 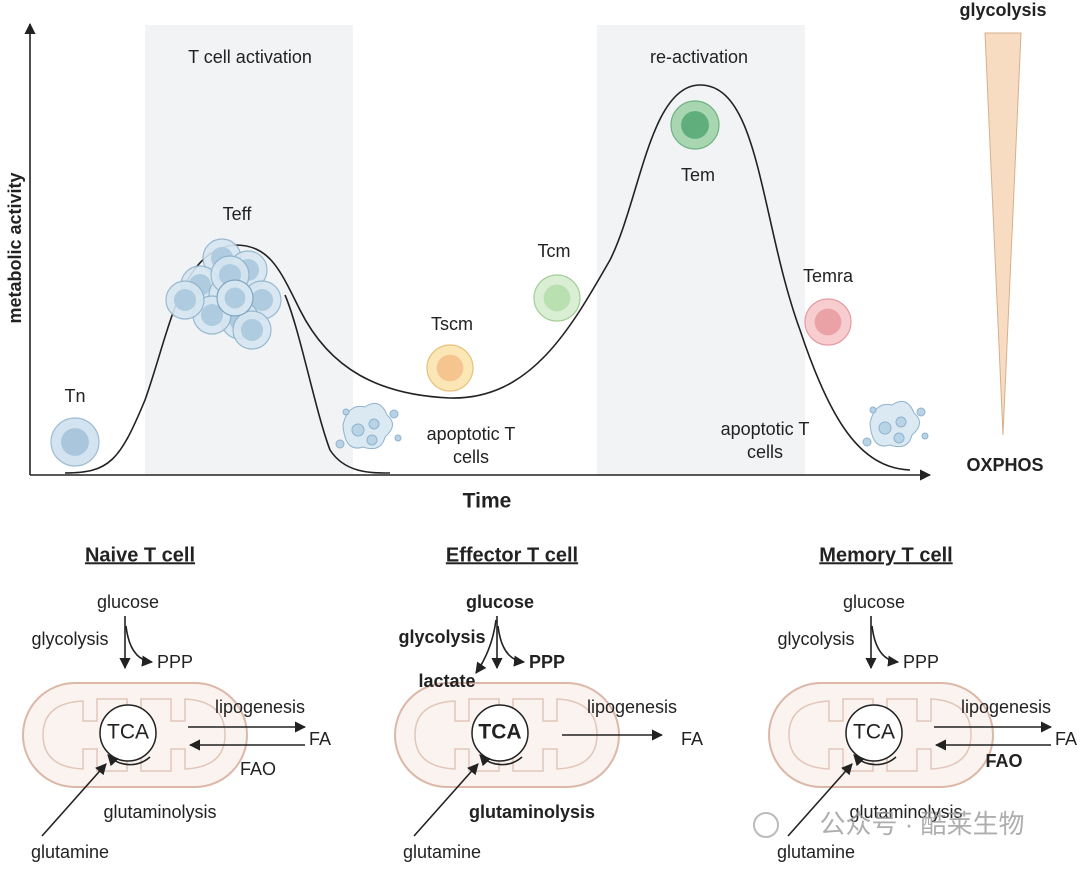 What do you see at coordinates (1004, 465) in the screenshot?
I see `gradient-bottom: OXPHOS` at bounding box center [1004, 465].